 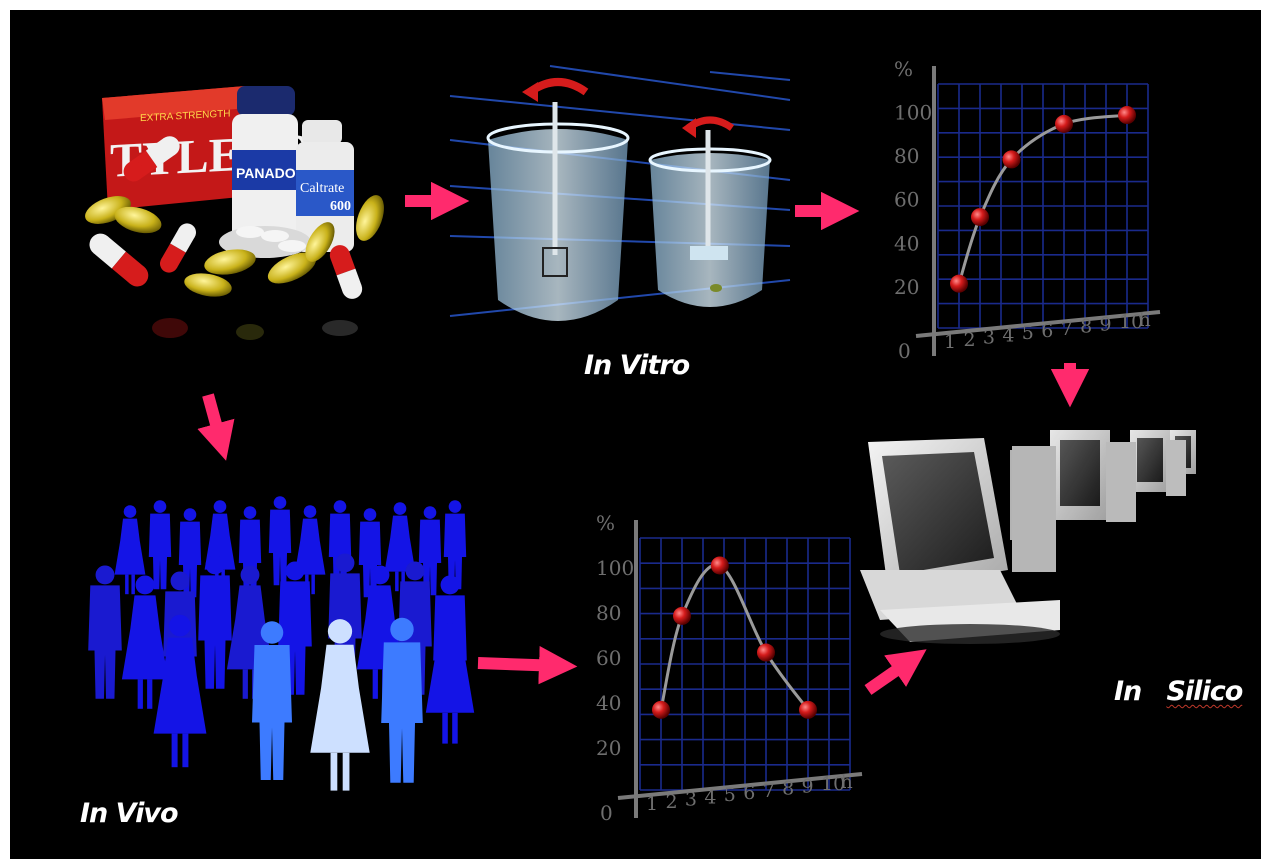 I want to click on computer-workstations, so click(x=1028, y=537).